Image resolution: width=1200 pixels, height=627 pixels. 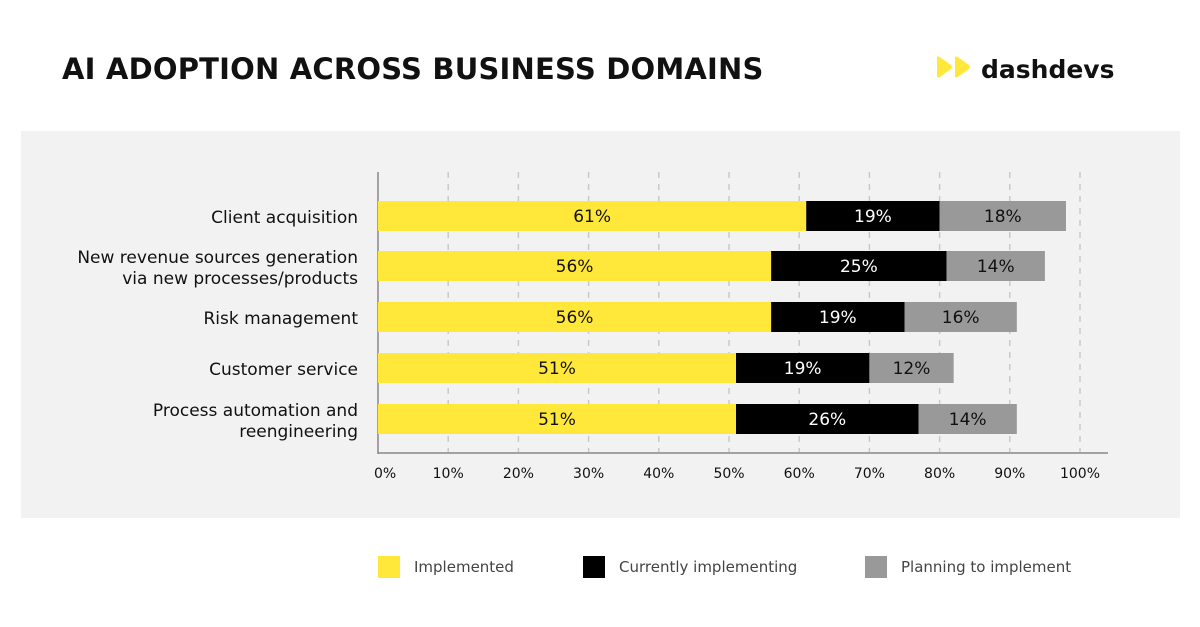 I want to click on category-label: reengineering, so click(x=298, y=432).